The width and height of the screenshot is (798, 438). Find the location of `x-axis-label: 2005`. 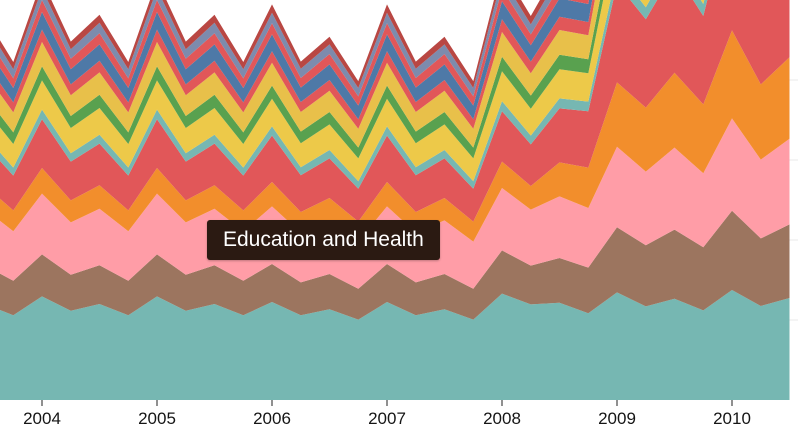

x-axis-label: 2005 is located at coordinates (157, 418).